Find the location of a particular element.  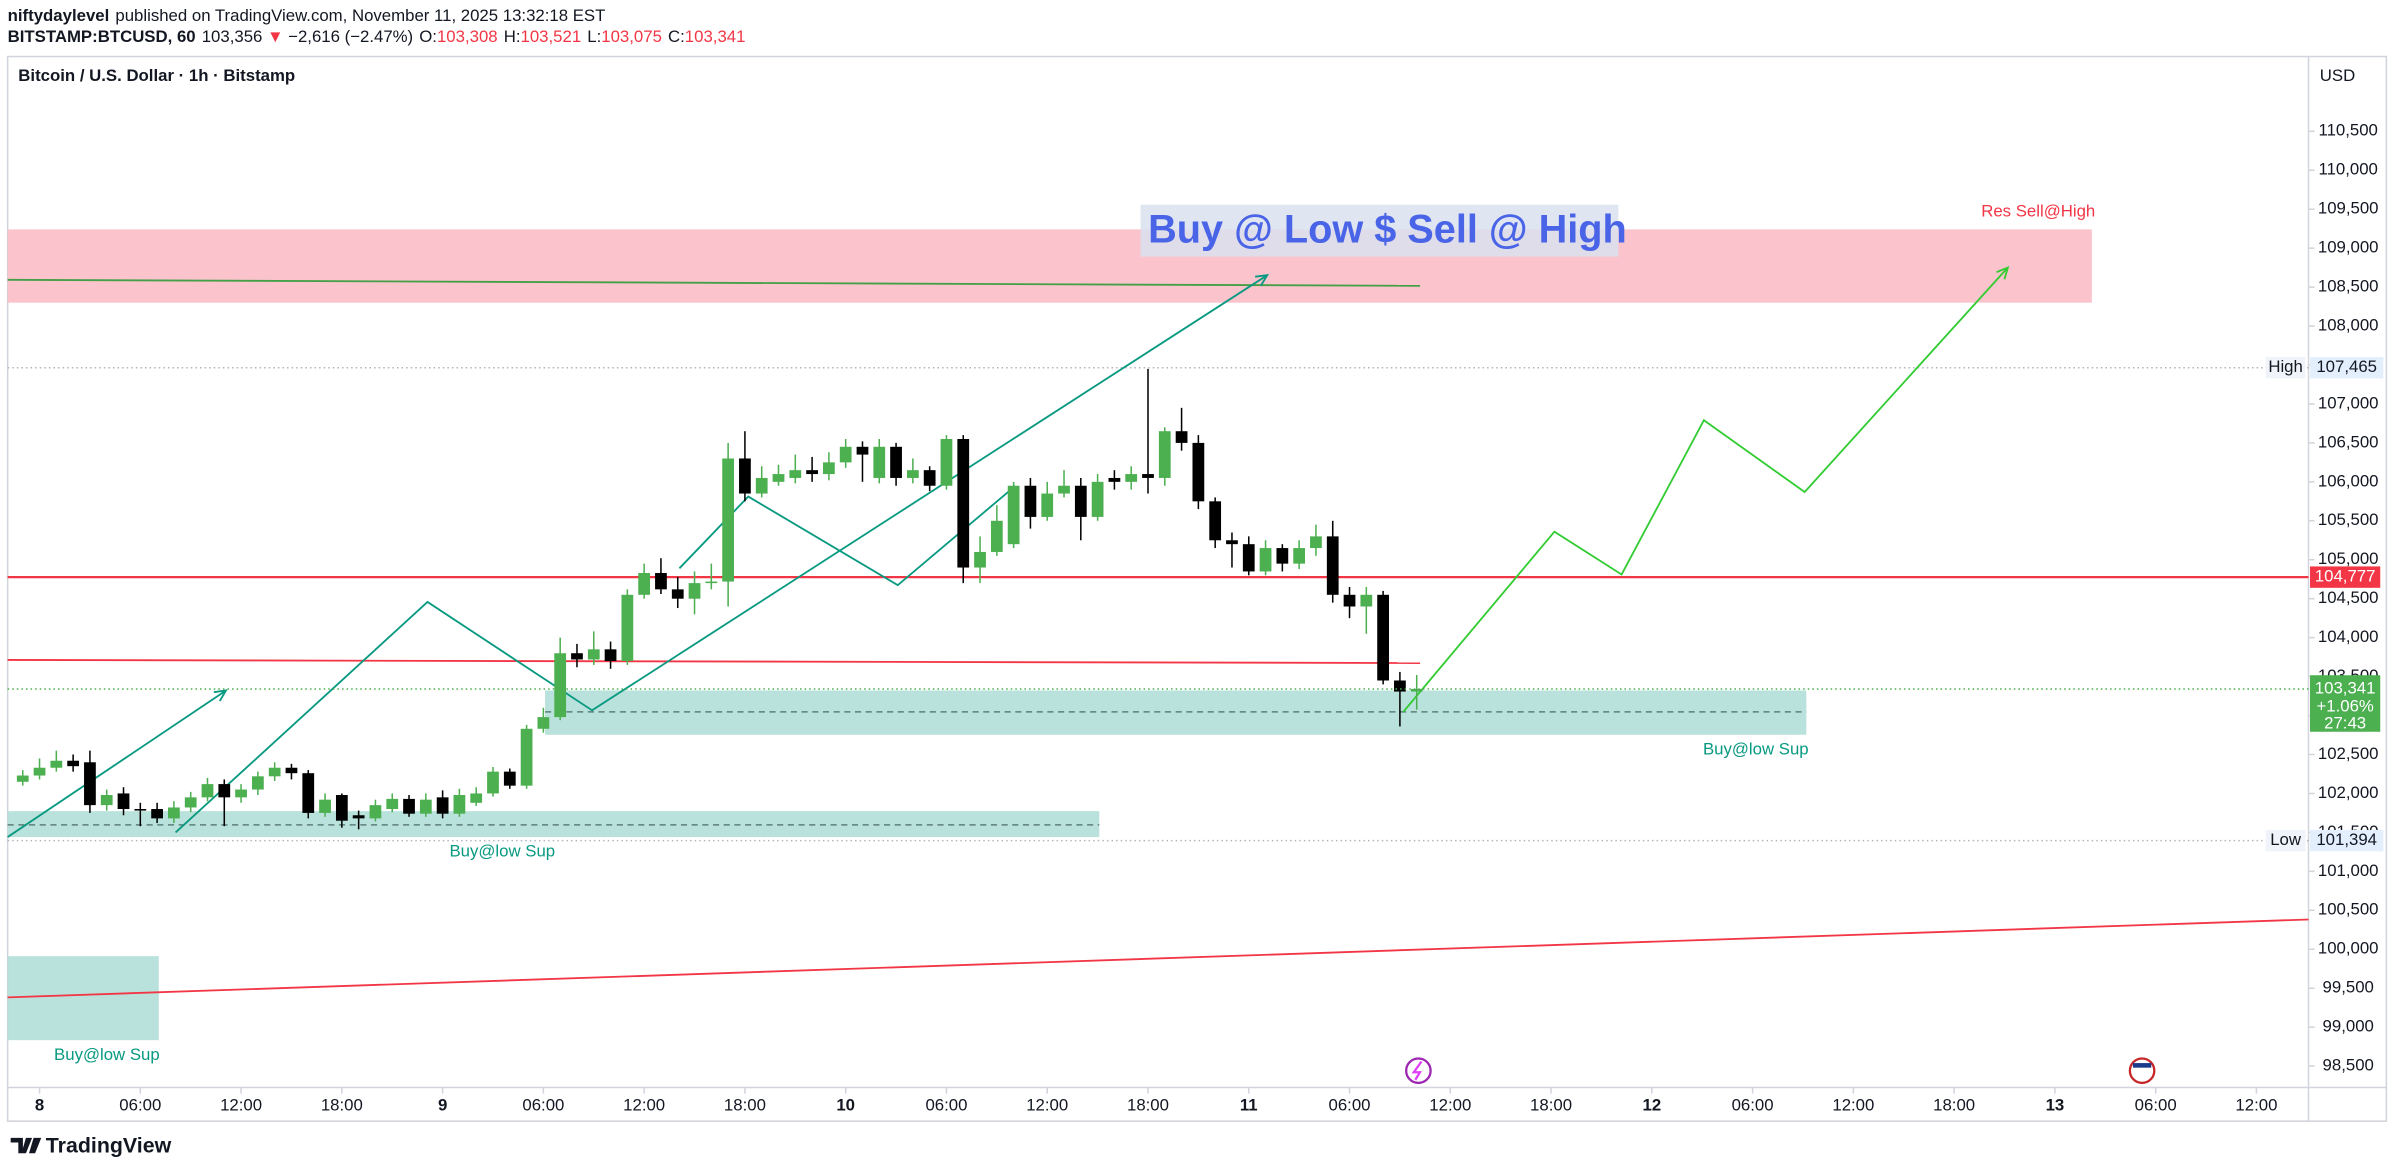

headline: Buy @ Low $ Sell @ High is located at coordinates (1387, 230).